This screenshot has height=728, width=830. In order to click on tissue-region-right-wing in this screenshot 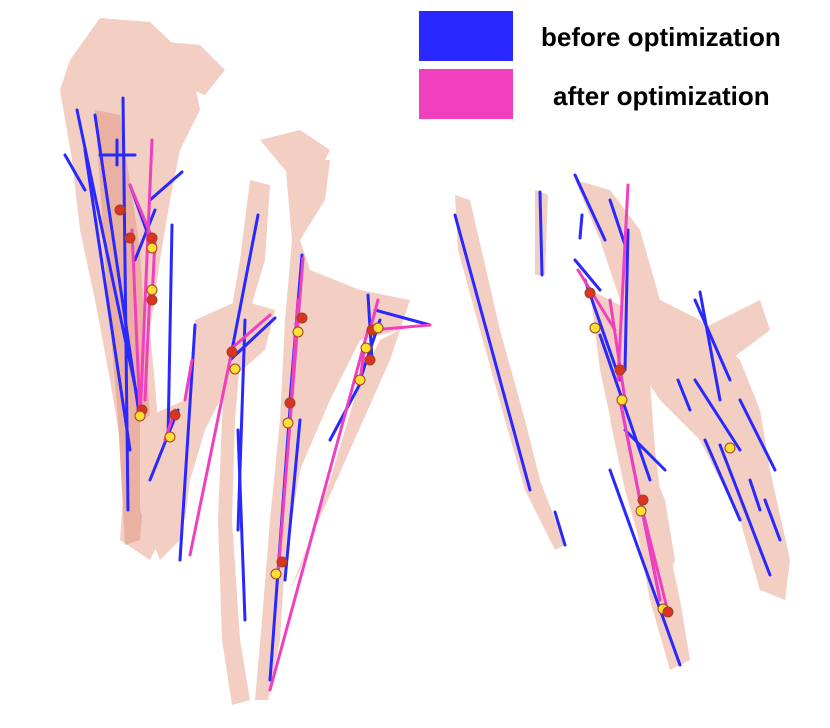, I will do `click(705, 340)`.